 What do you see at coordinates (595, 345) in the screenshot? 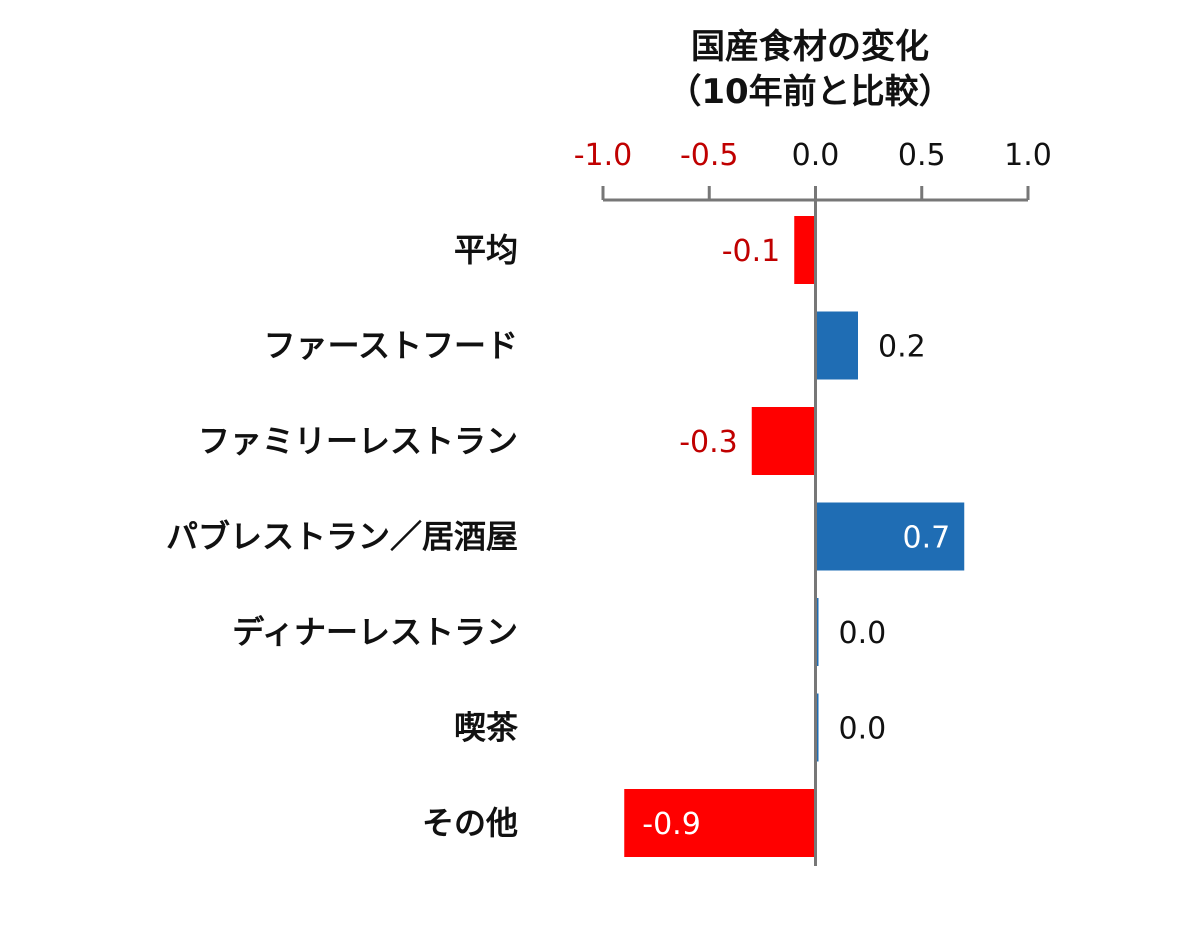
I see `bar-row: ファーストフード 0.2` at bounding box center [595, 345].